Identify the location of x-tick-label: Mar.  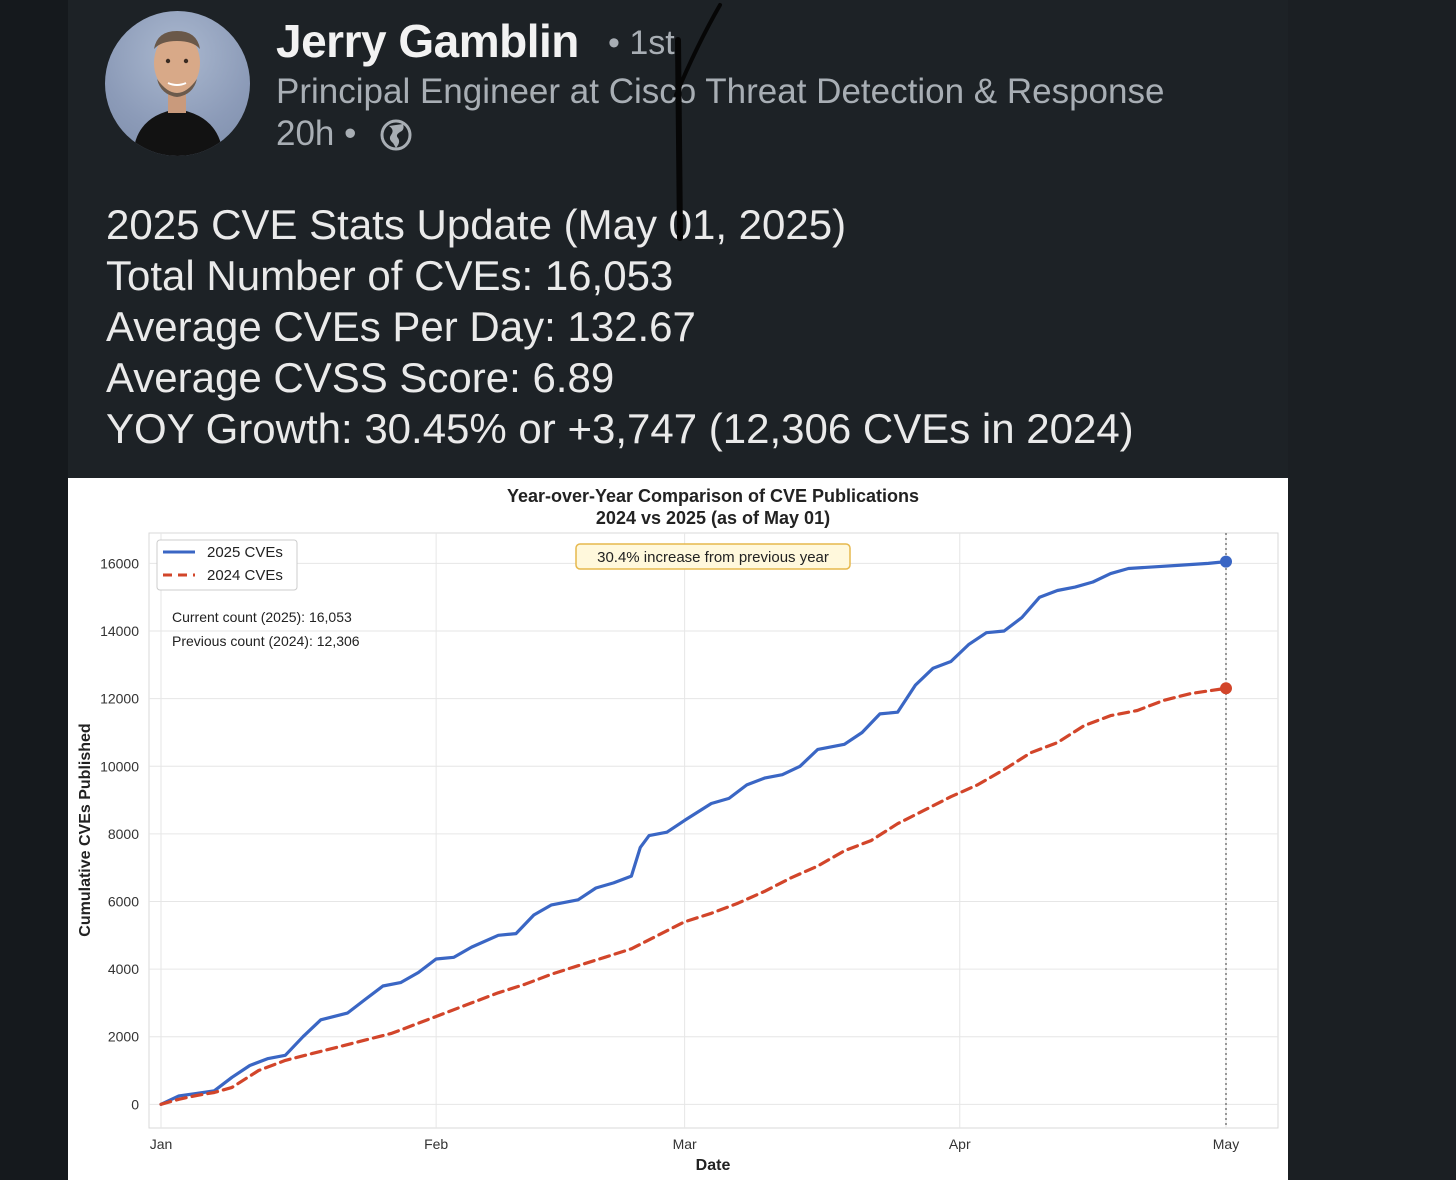
(685, 1144).